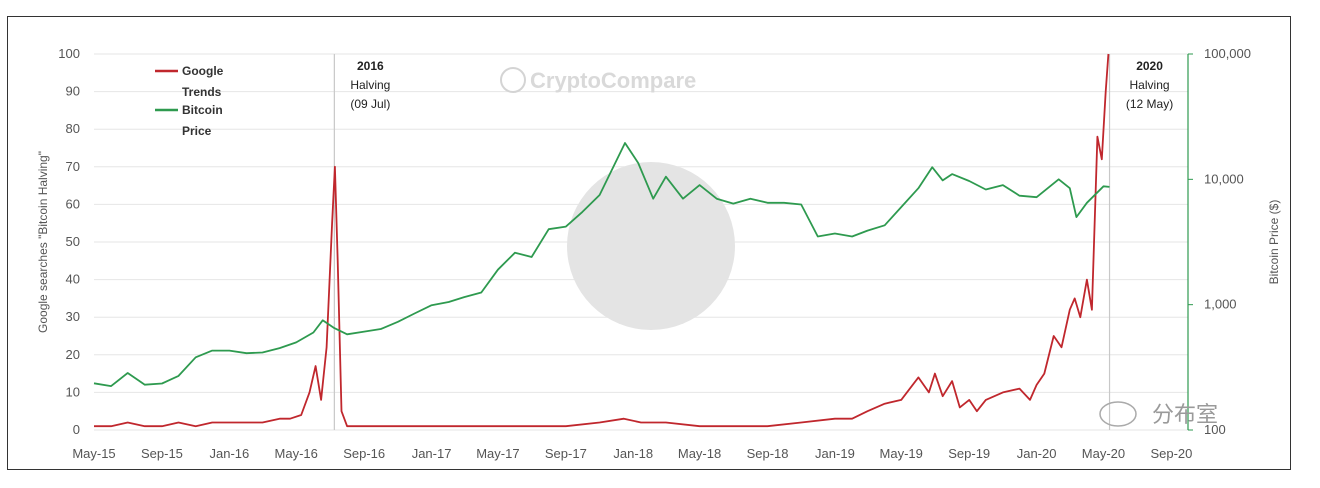 The width and height of the screenshot is (1320, 488). Describe the element at coordinates (197, 131) in the screenshot. I see `legend-label-bitcoin-2: Price` at that location.